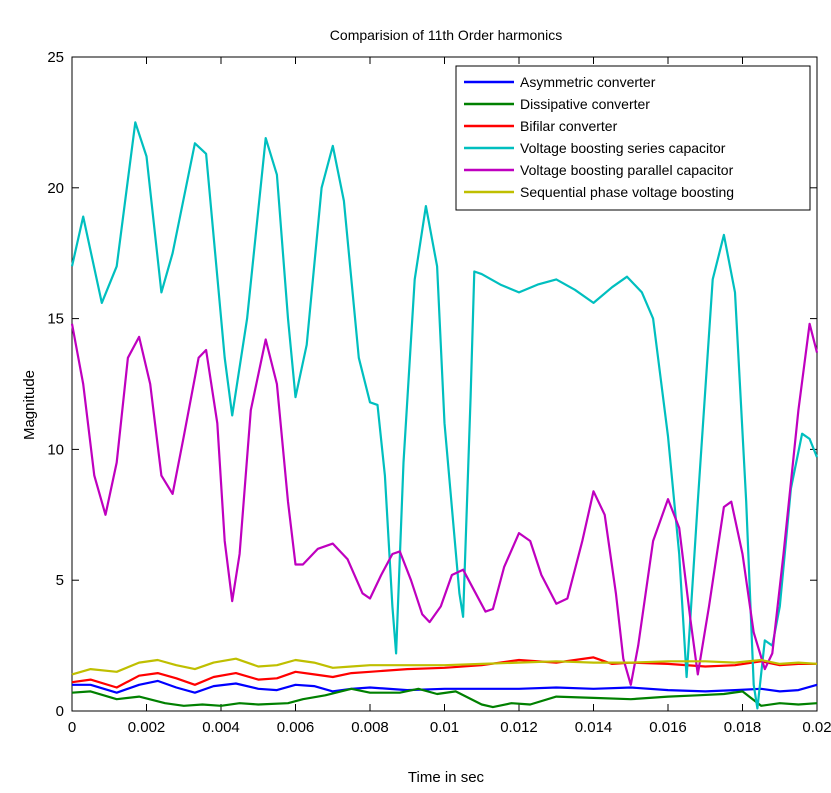 Image resolution: width=831 pixels, height=793 pixels. What do you see at coordinates (29, 405) in the screenshot?
I see `y-axis-label: Magnitude` at bounding box center [29, 405].